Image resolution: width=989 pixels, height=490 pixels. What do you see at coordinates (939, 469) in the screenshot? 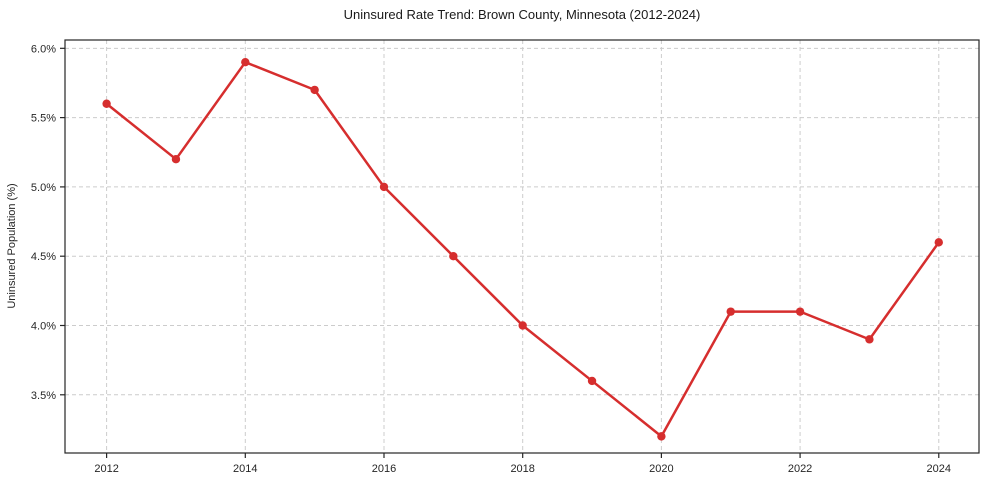
I see `x-tick-label: 2024` at bounding box center [939, 469].